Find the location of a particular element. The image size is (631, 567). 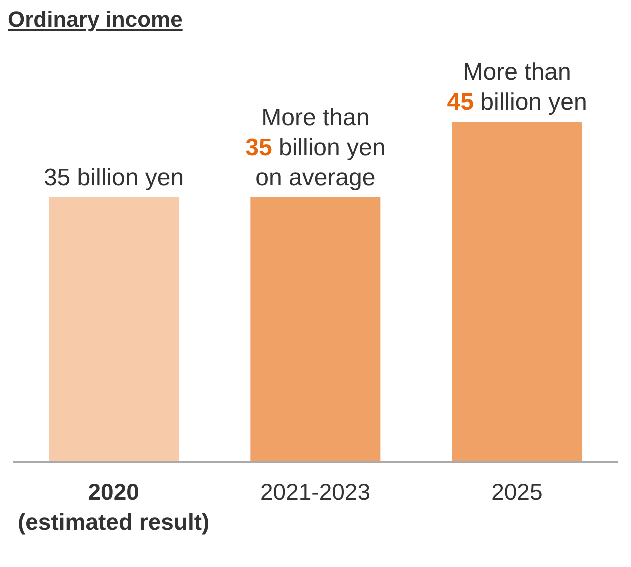

x-tick-label: 2020 (estimated result) is located at coordinates (114, 507).